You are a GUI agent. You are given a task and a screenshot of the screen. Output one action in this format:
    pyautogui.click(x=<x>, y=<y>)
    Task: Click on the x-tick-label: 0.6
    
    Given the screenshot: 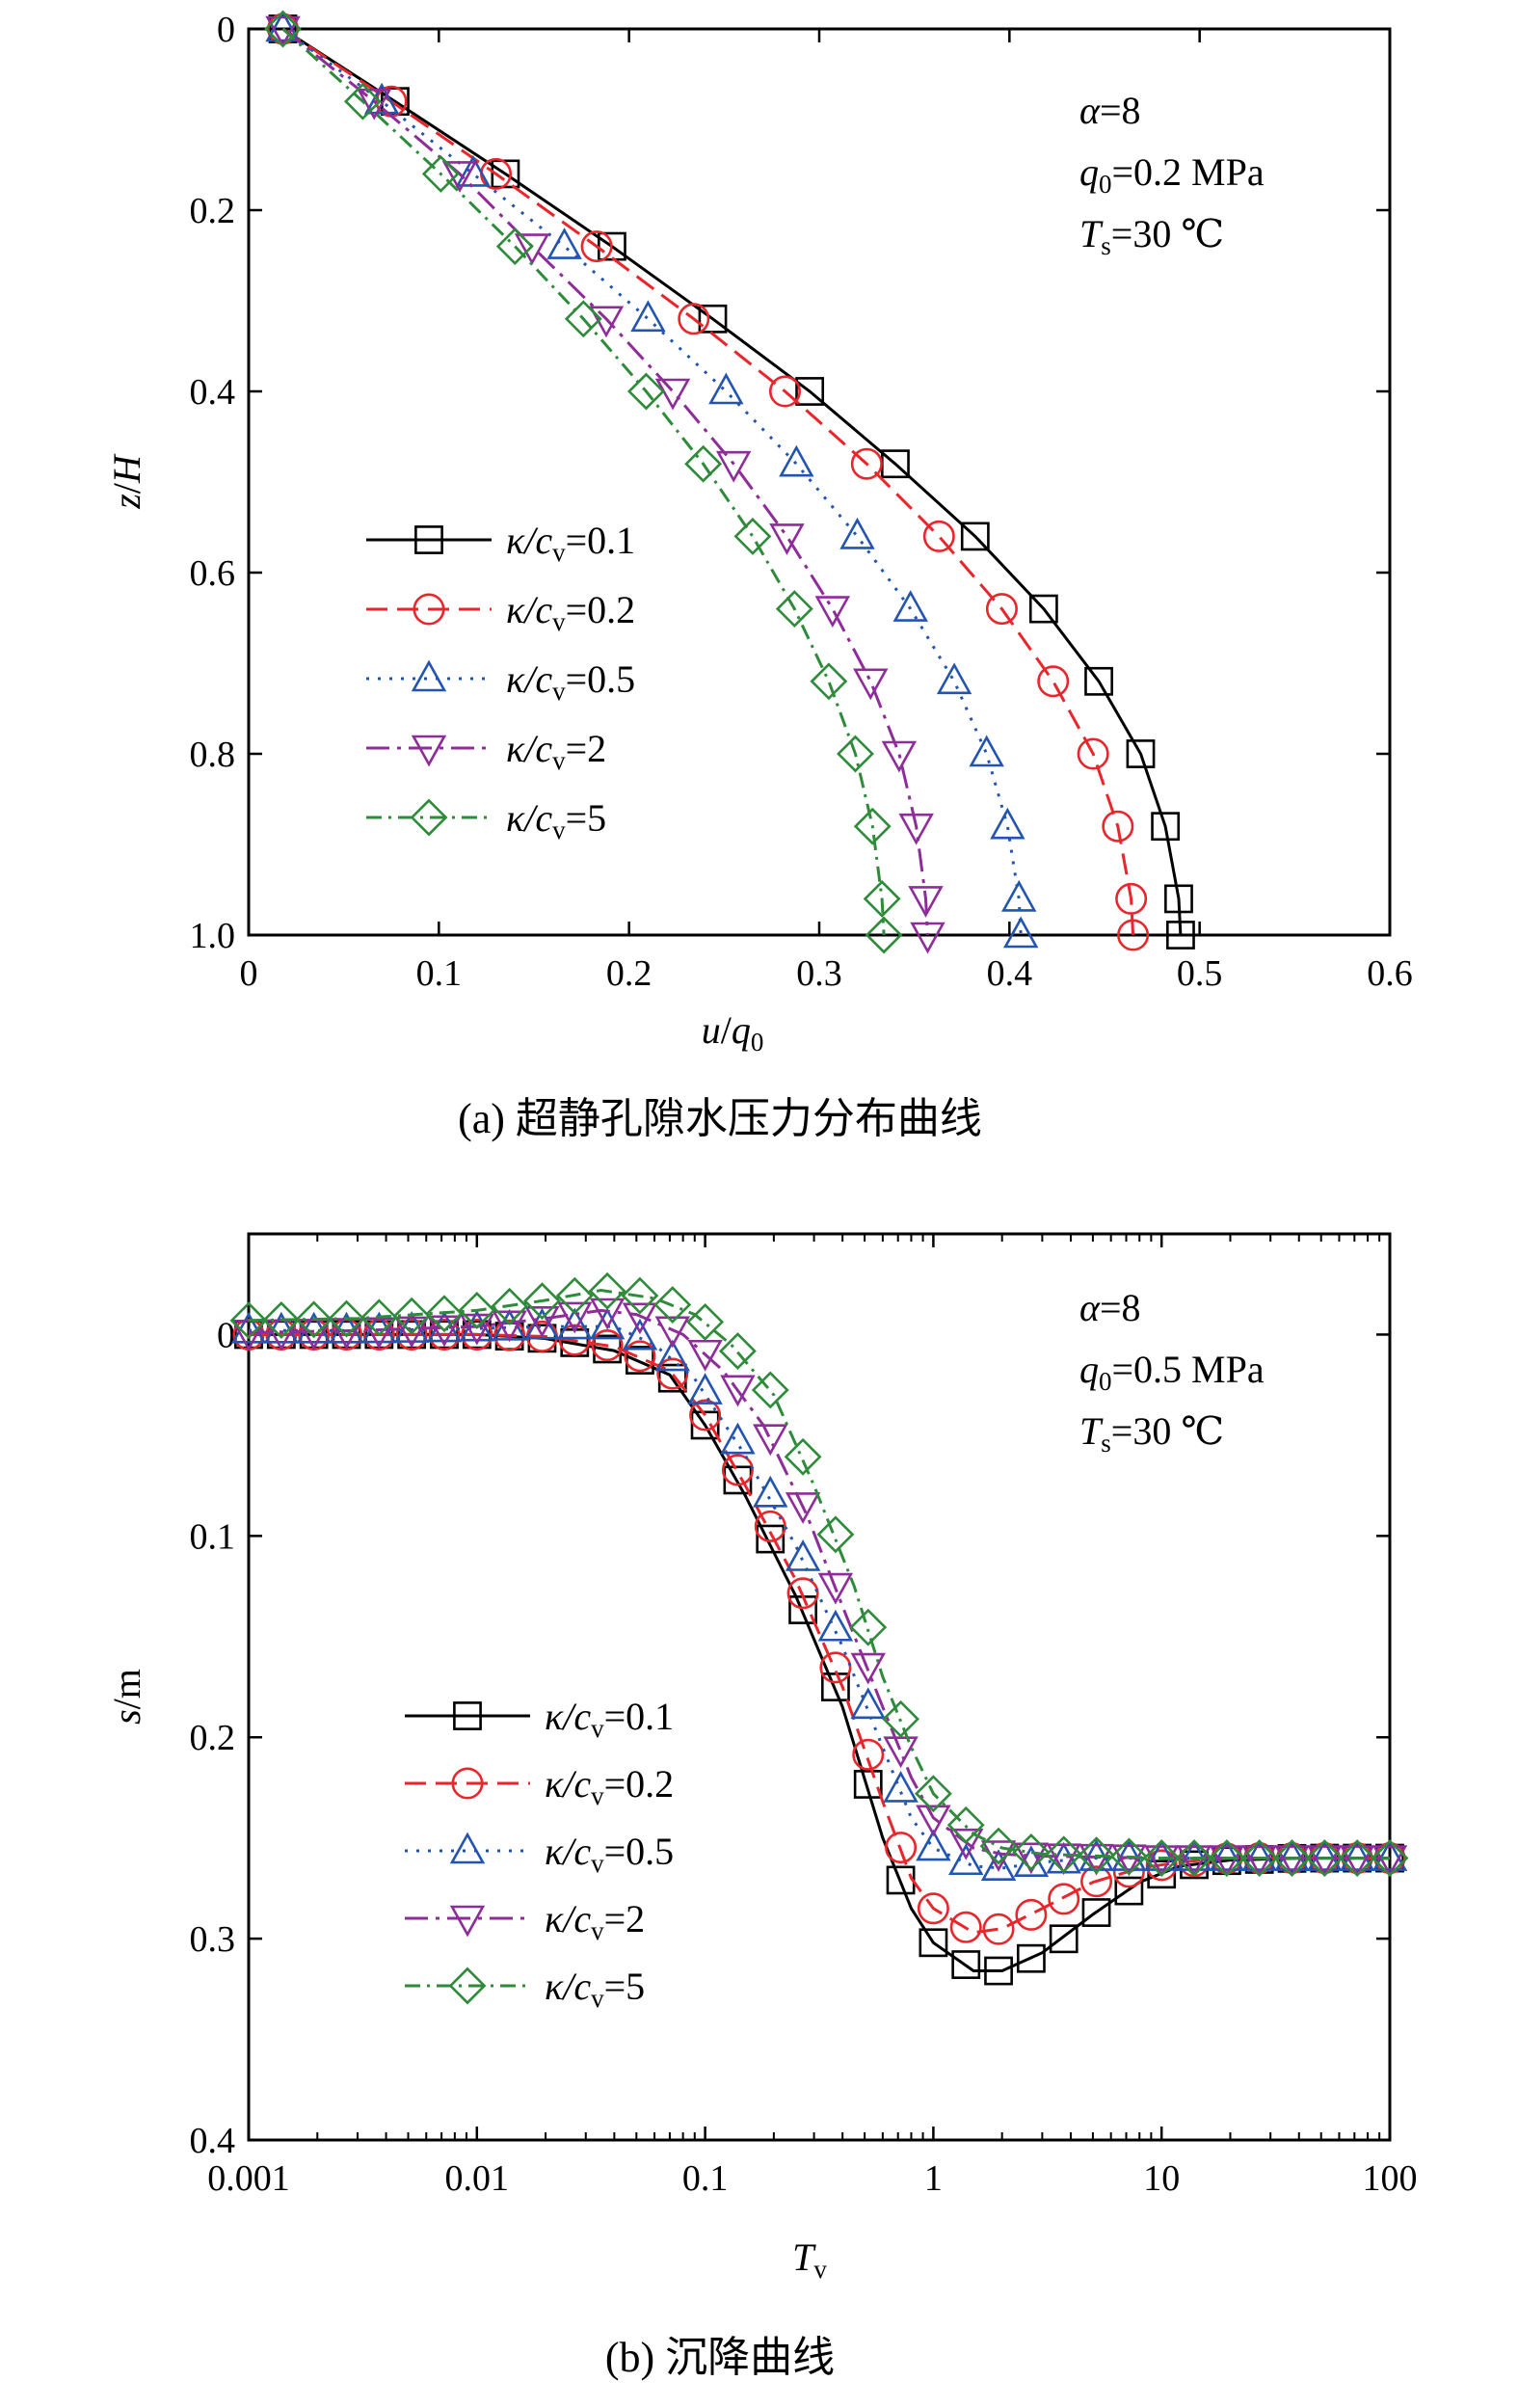 What is the action you would take?
    pyautogui.click(x=1390, y=973)
    